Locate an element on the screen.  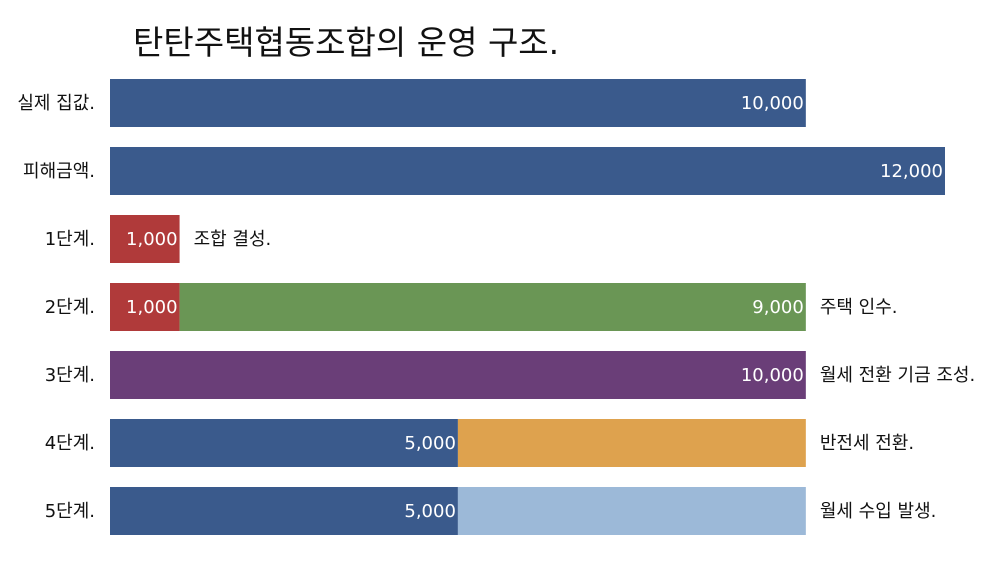
annotation-label: 반전세 전환. is located at coordinates (867, 443).